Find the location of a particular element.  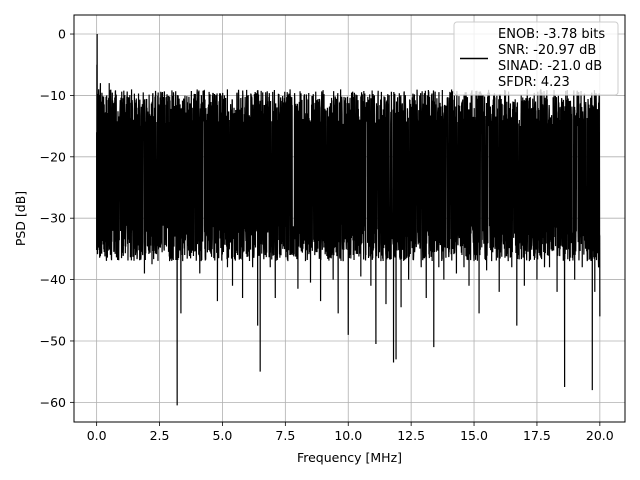

legend-box is located at coordinates (536, 58).